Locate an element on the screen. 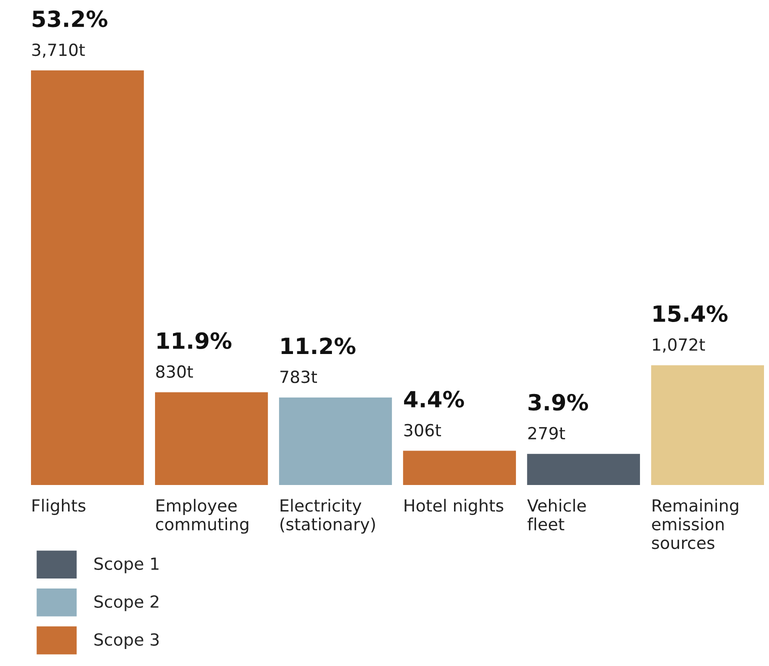  x-tick-label: Remaining emission sources is located at coordinates (695, 524).